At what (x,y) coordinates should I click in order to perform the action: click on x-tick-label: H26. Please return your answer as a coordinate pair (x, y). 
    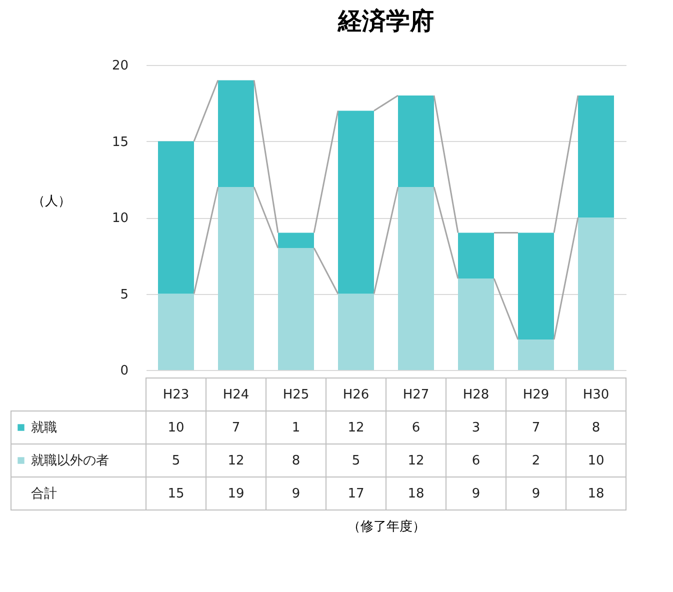
    Looking at the image, I should click on (356, 395).